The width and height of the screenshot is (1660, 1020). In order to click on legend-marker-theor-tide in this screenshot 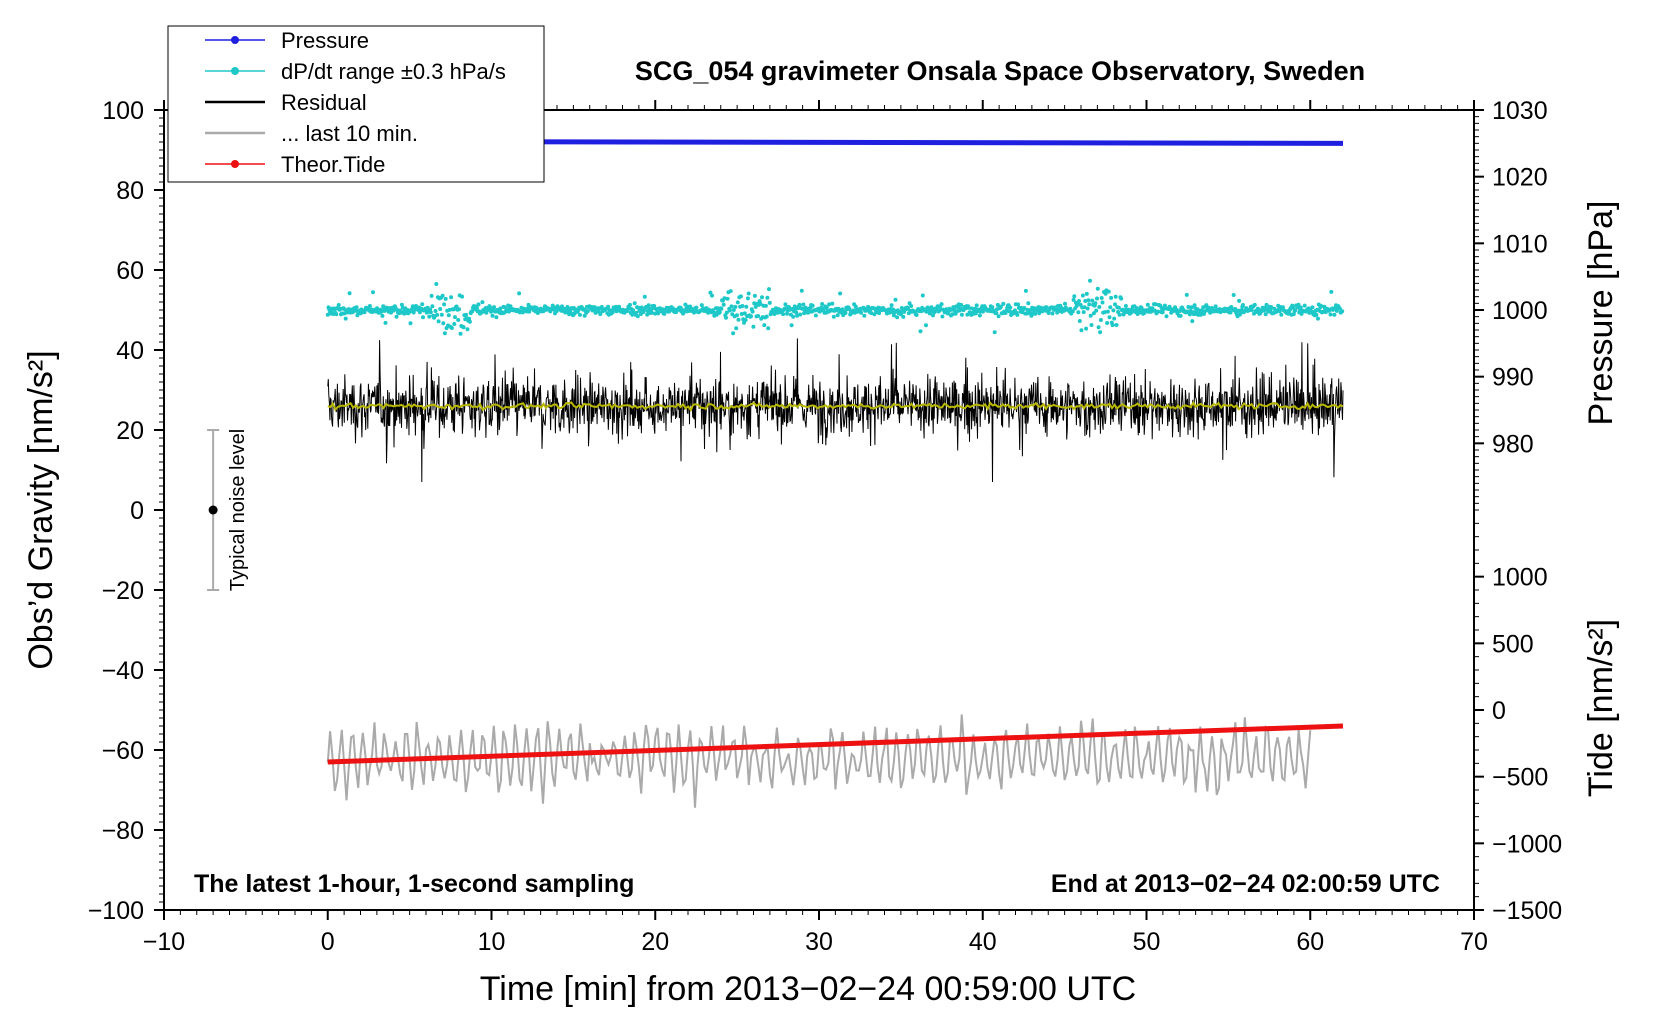, I will do `click(235, 164)`.